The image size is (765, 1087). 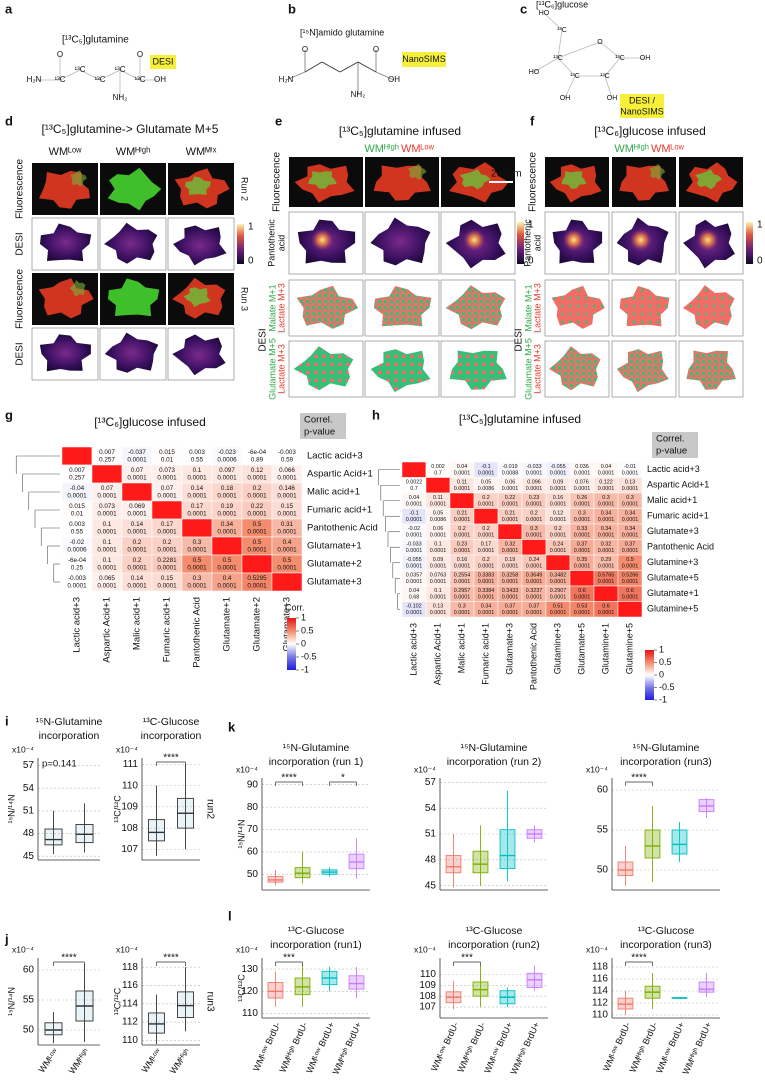 What do you see at coordinates (107, 578) in the screenshot?
I see `correlation: 0.065` at bounding box center [107, 578].